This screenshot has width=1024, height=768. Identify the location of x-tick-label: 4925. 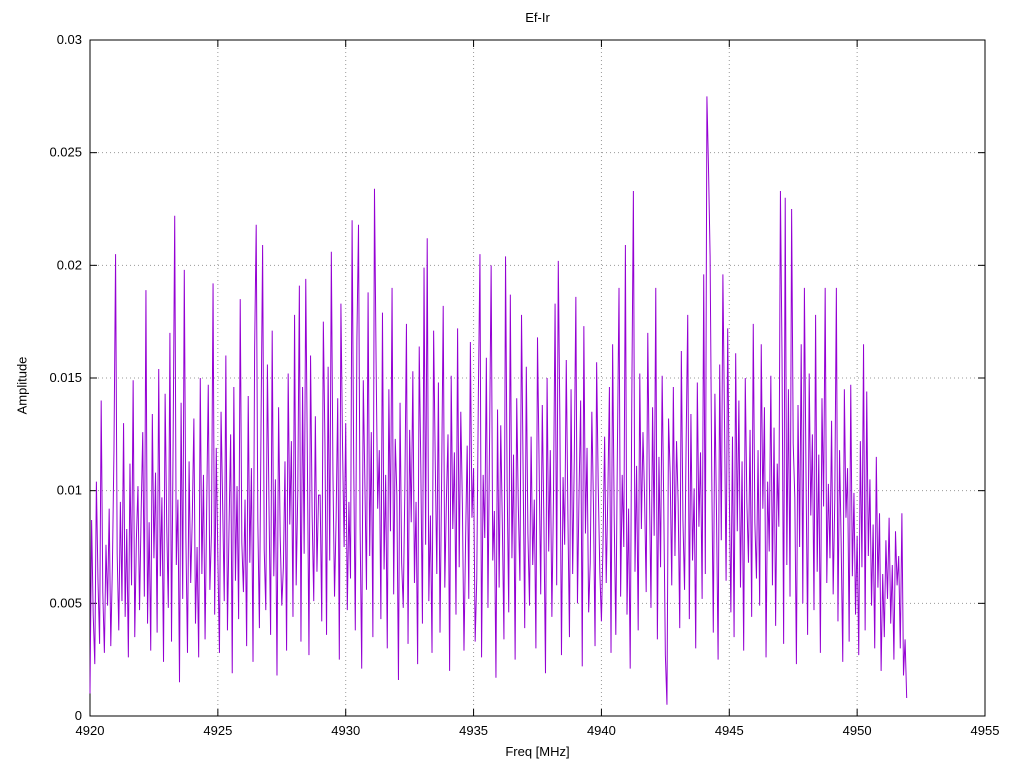
(217, 730).